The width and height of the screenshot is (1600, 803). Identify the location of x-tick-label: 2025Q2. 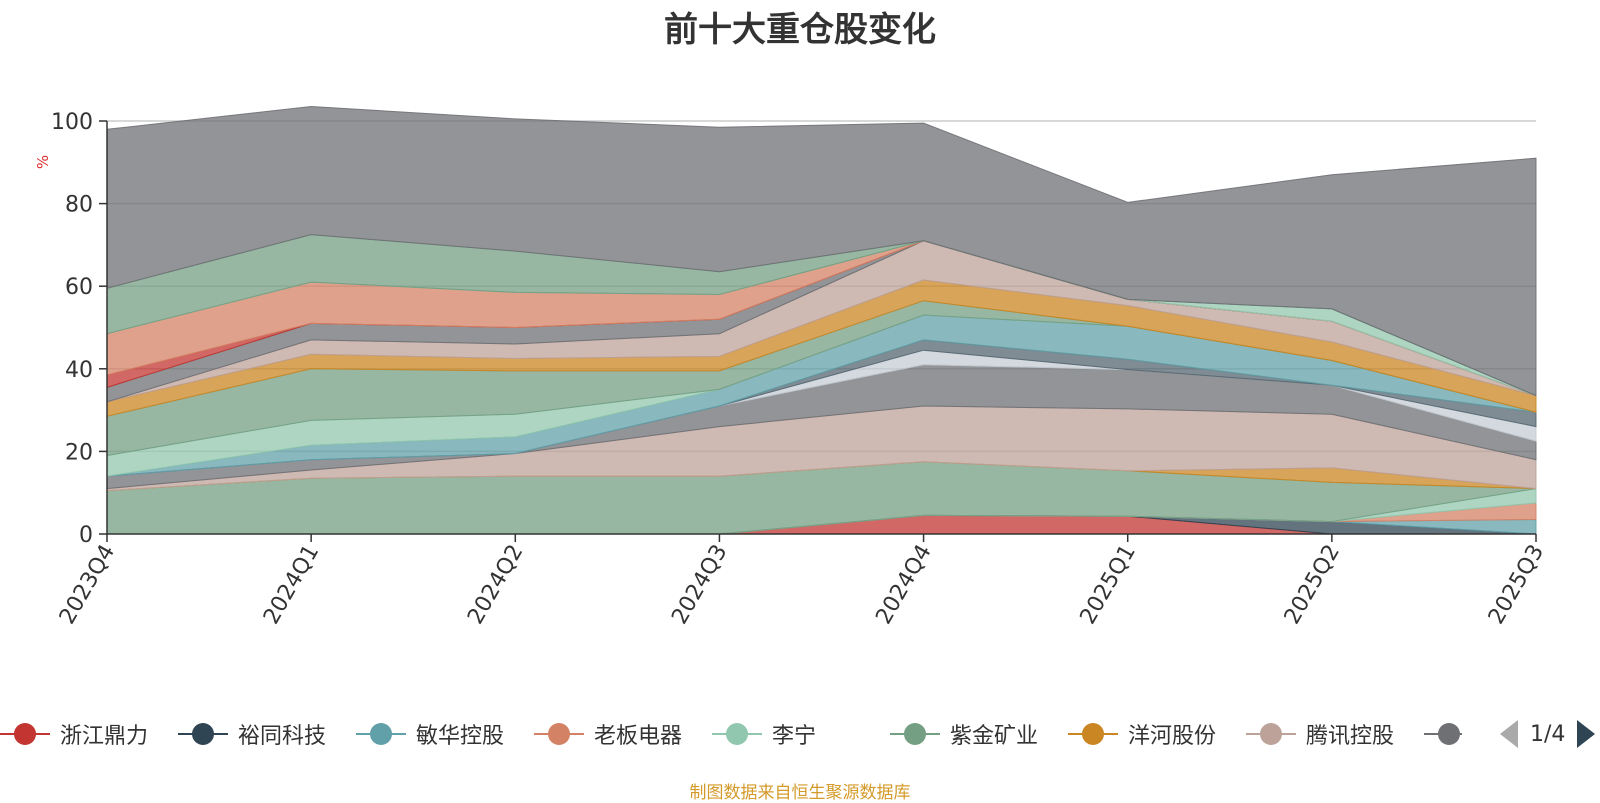
(1312, 585).